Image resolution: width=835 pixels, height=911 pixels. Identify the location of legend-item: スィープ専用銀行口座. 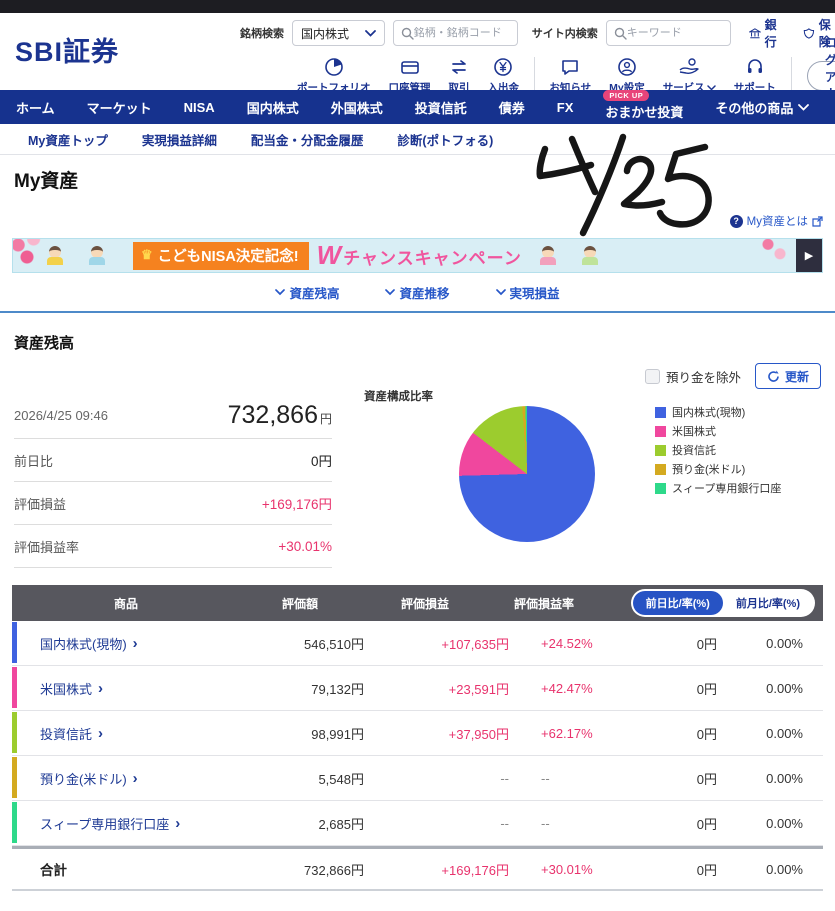
(718, 488).